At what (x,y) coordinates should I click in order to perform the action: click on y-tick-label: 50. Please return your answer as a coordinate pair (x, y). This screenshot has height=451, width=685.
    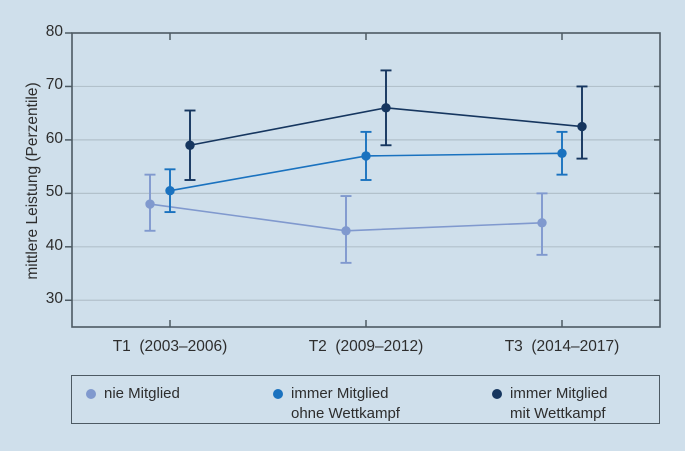
    Looking at the image, I should click on (54, 192).